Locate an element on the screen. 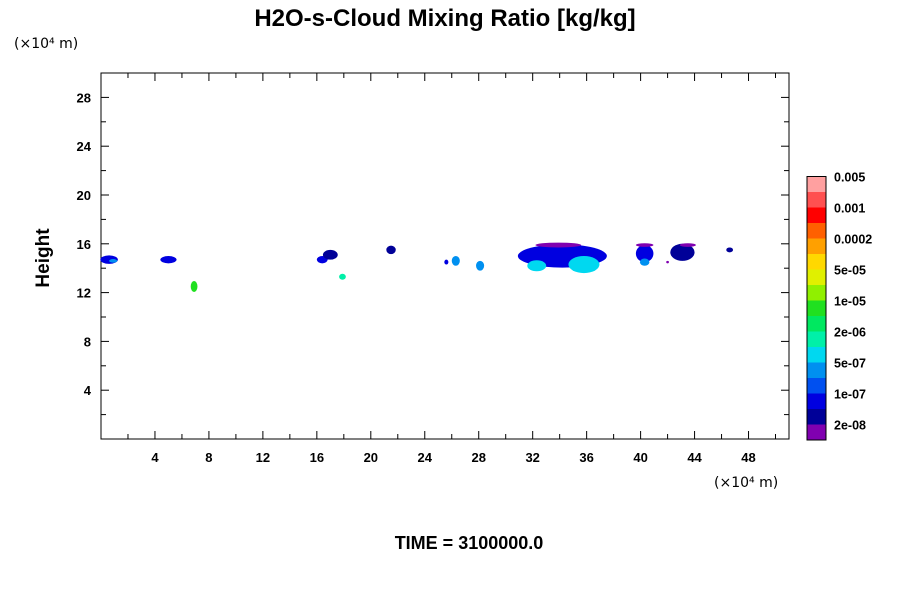 The image size is (900, 600). colorbar-label: 5e-05 is located at coordinates (850, 271).